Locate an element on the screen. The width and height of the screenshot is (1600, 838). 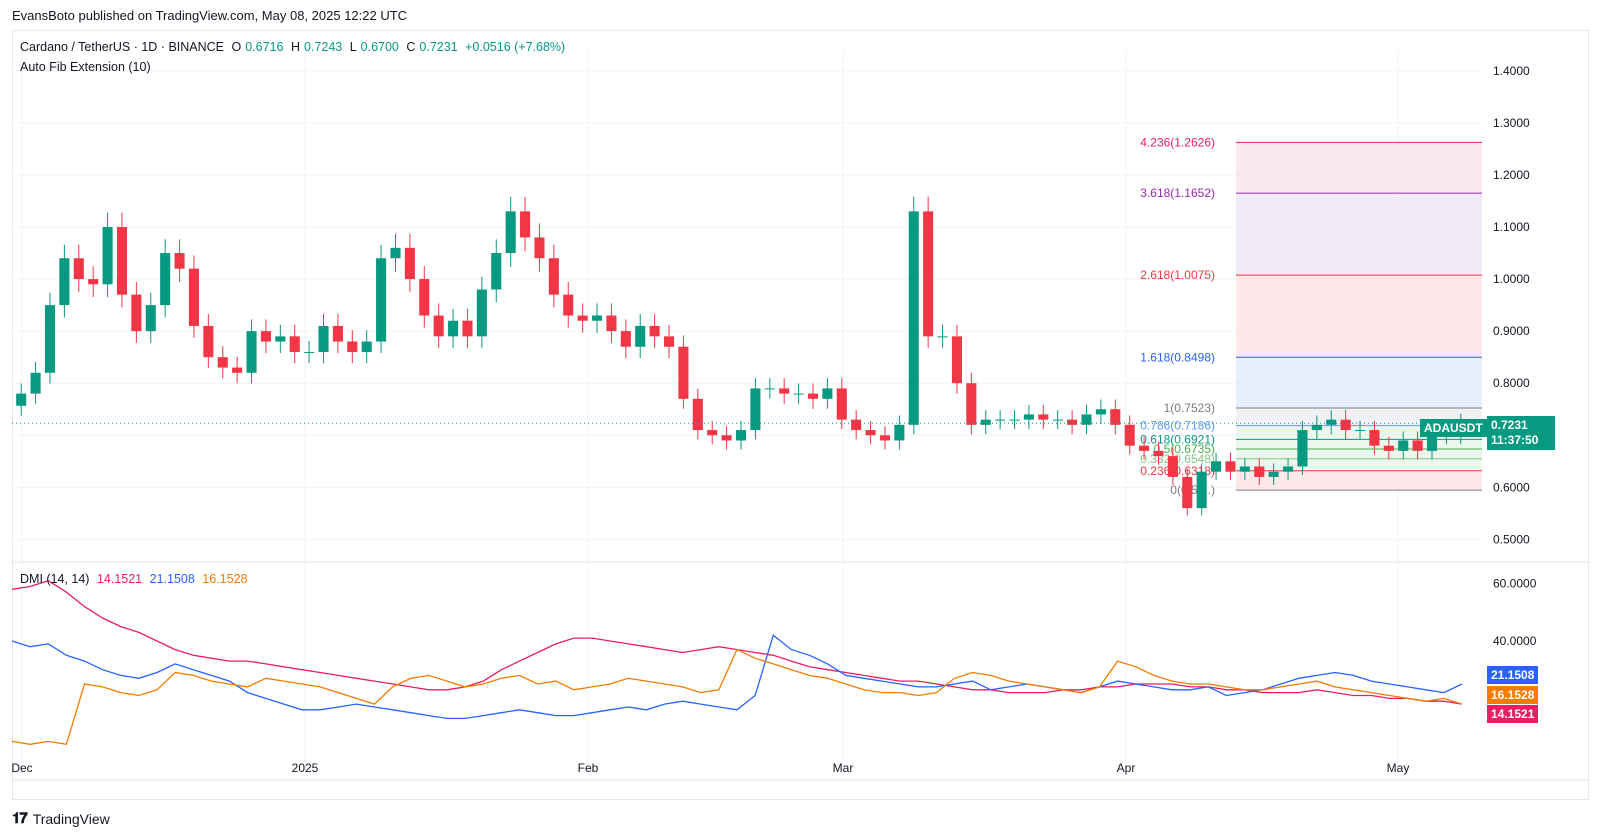
dmi-tick-label: 60.0000 is located at coordinates (1515, 584).